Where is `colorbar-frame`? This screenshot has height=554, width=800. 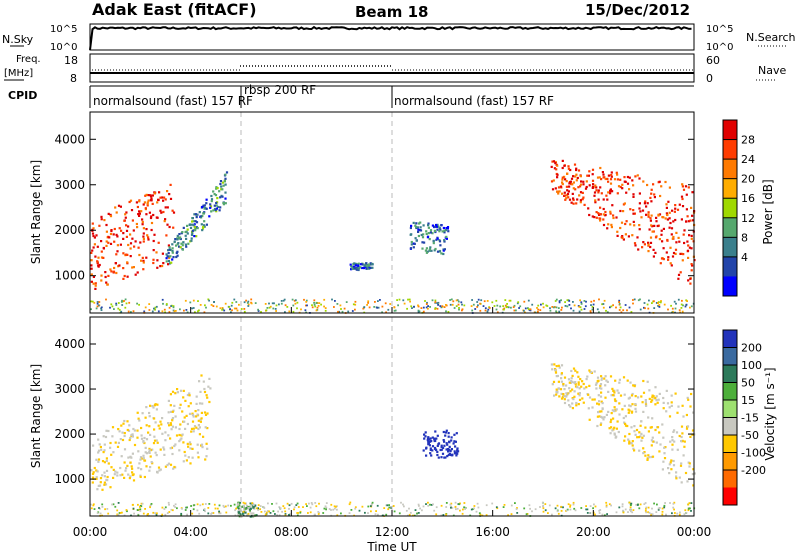
colorbar-frame is located at coordinates (730, 208).